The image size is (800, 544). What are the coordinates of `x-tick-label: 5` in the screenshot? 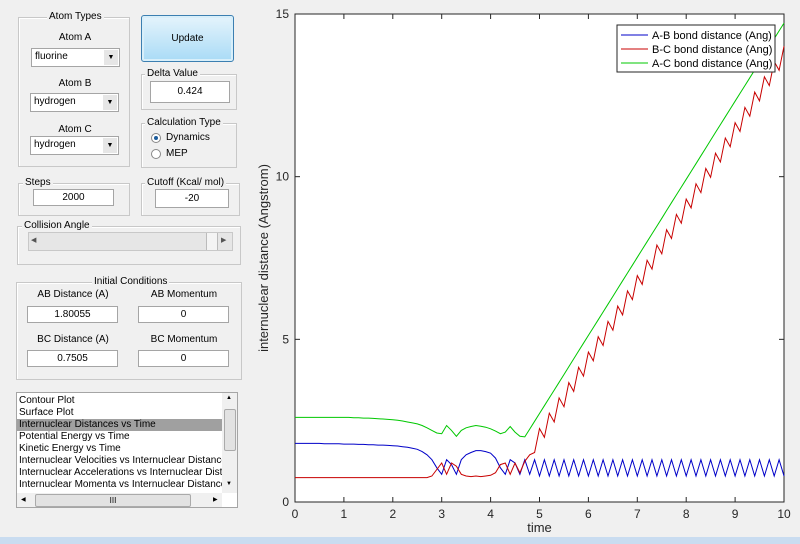 It's located at (539, 514).